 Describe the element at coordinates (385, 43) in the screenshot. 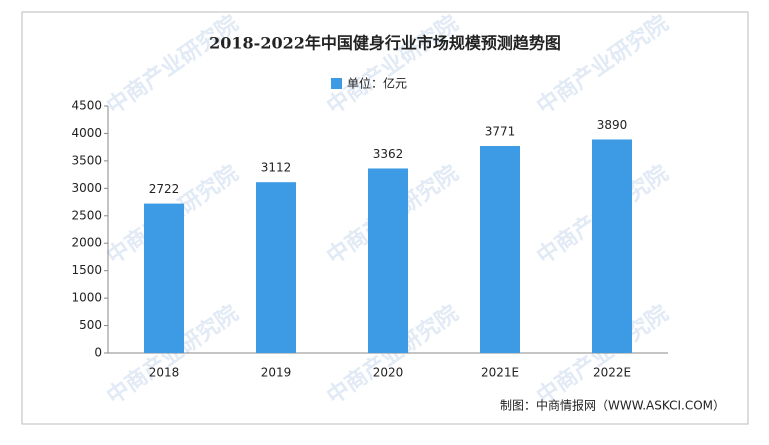

I see `chart-title: 2018-2022年中国健身行业市场规模预测趋势图` at that location.